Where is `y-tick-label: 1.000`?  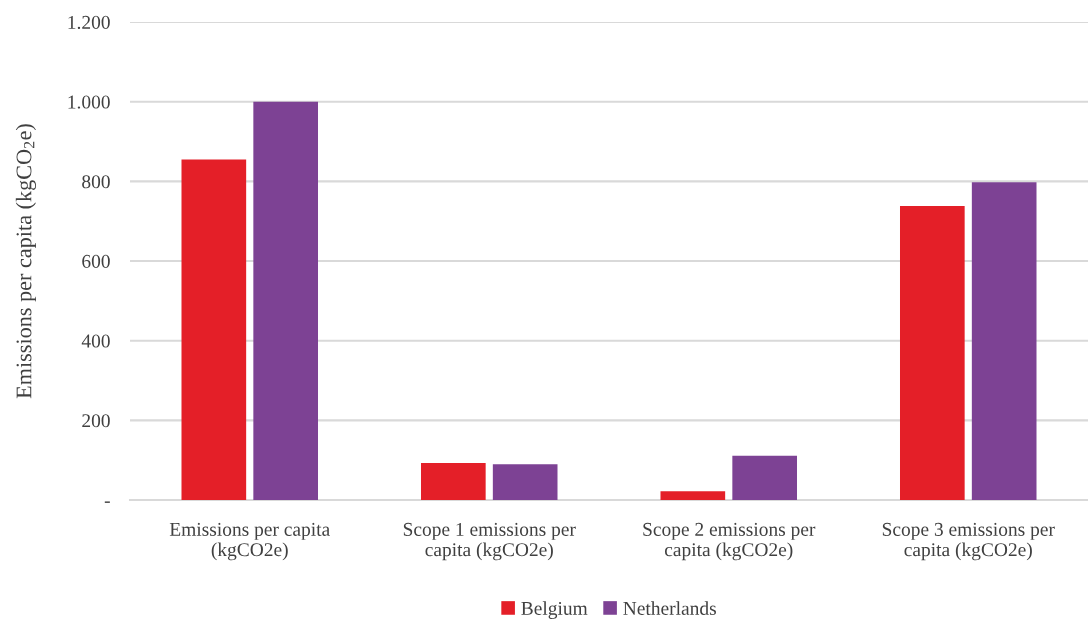 y-tick-label: 1.000 is located at coordinates (89, 102).